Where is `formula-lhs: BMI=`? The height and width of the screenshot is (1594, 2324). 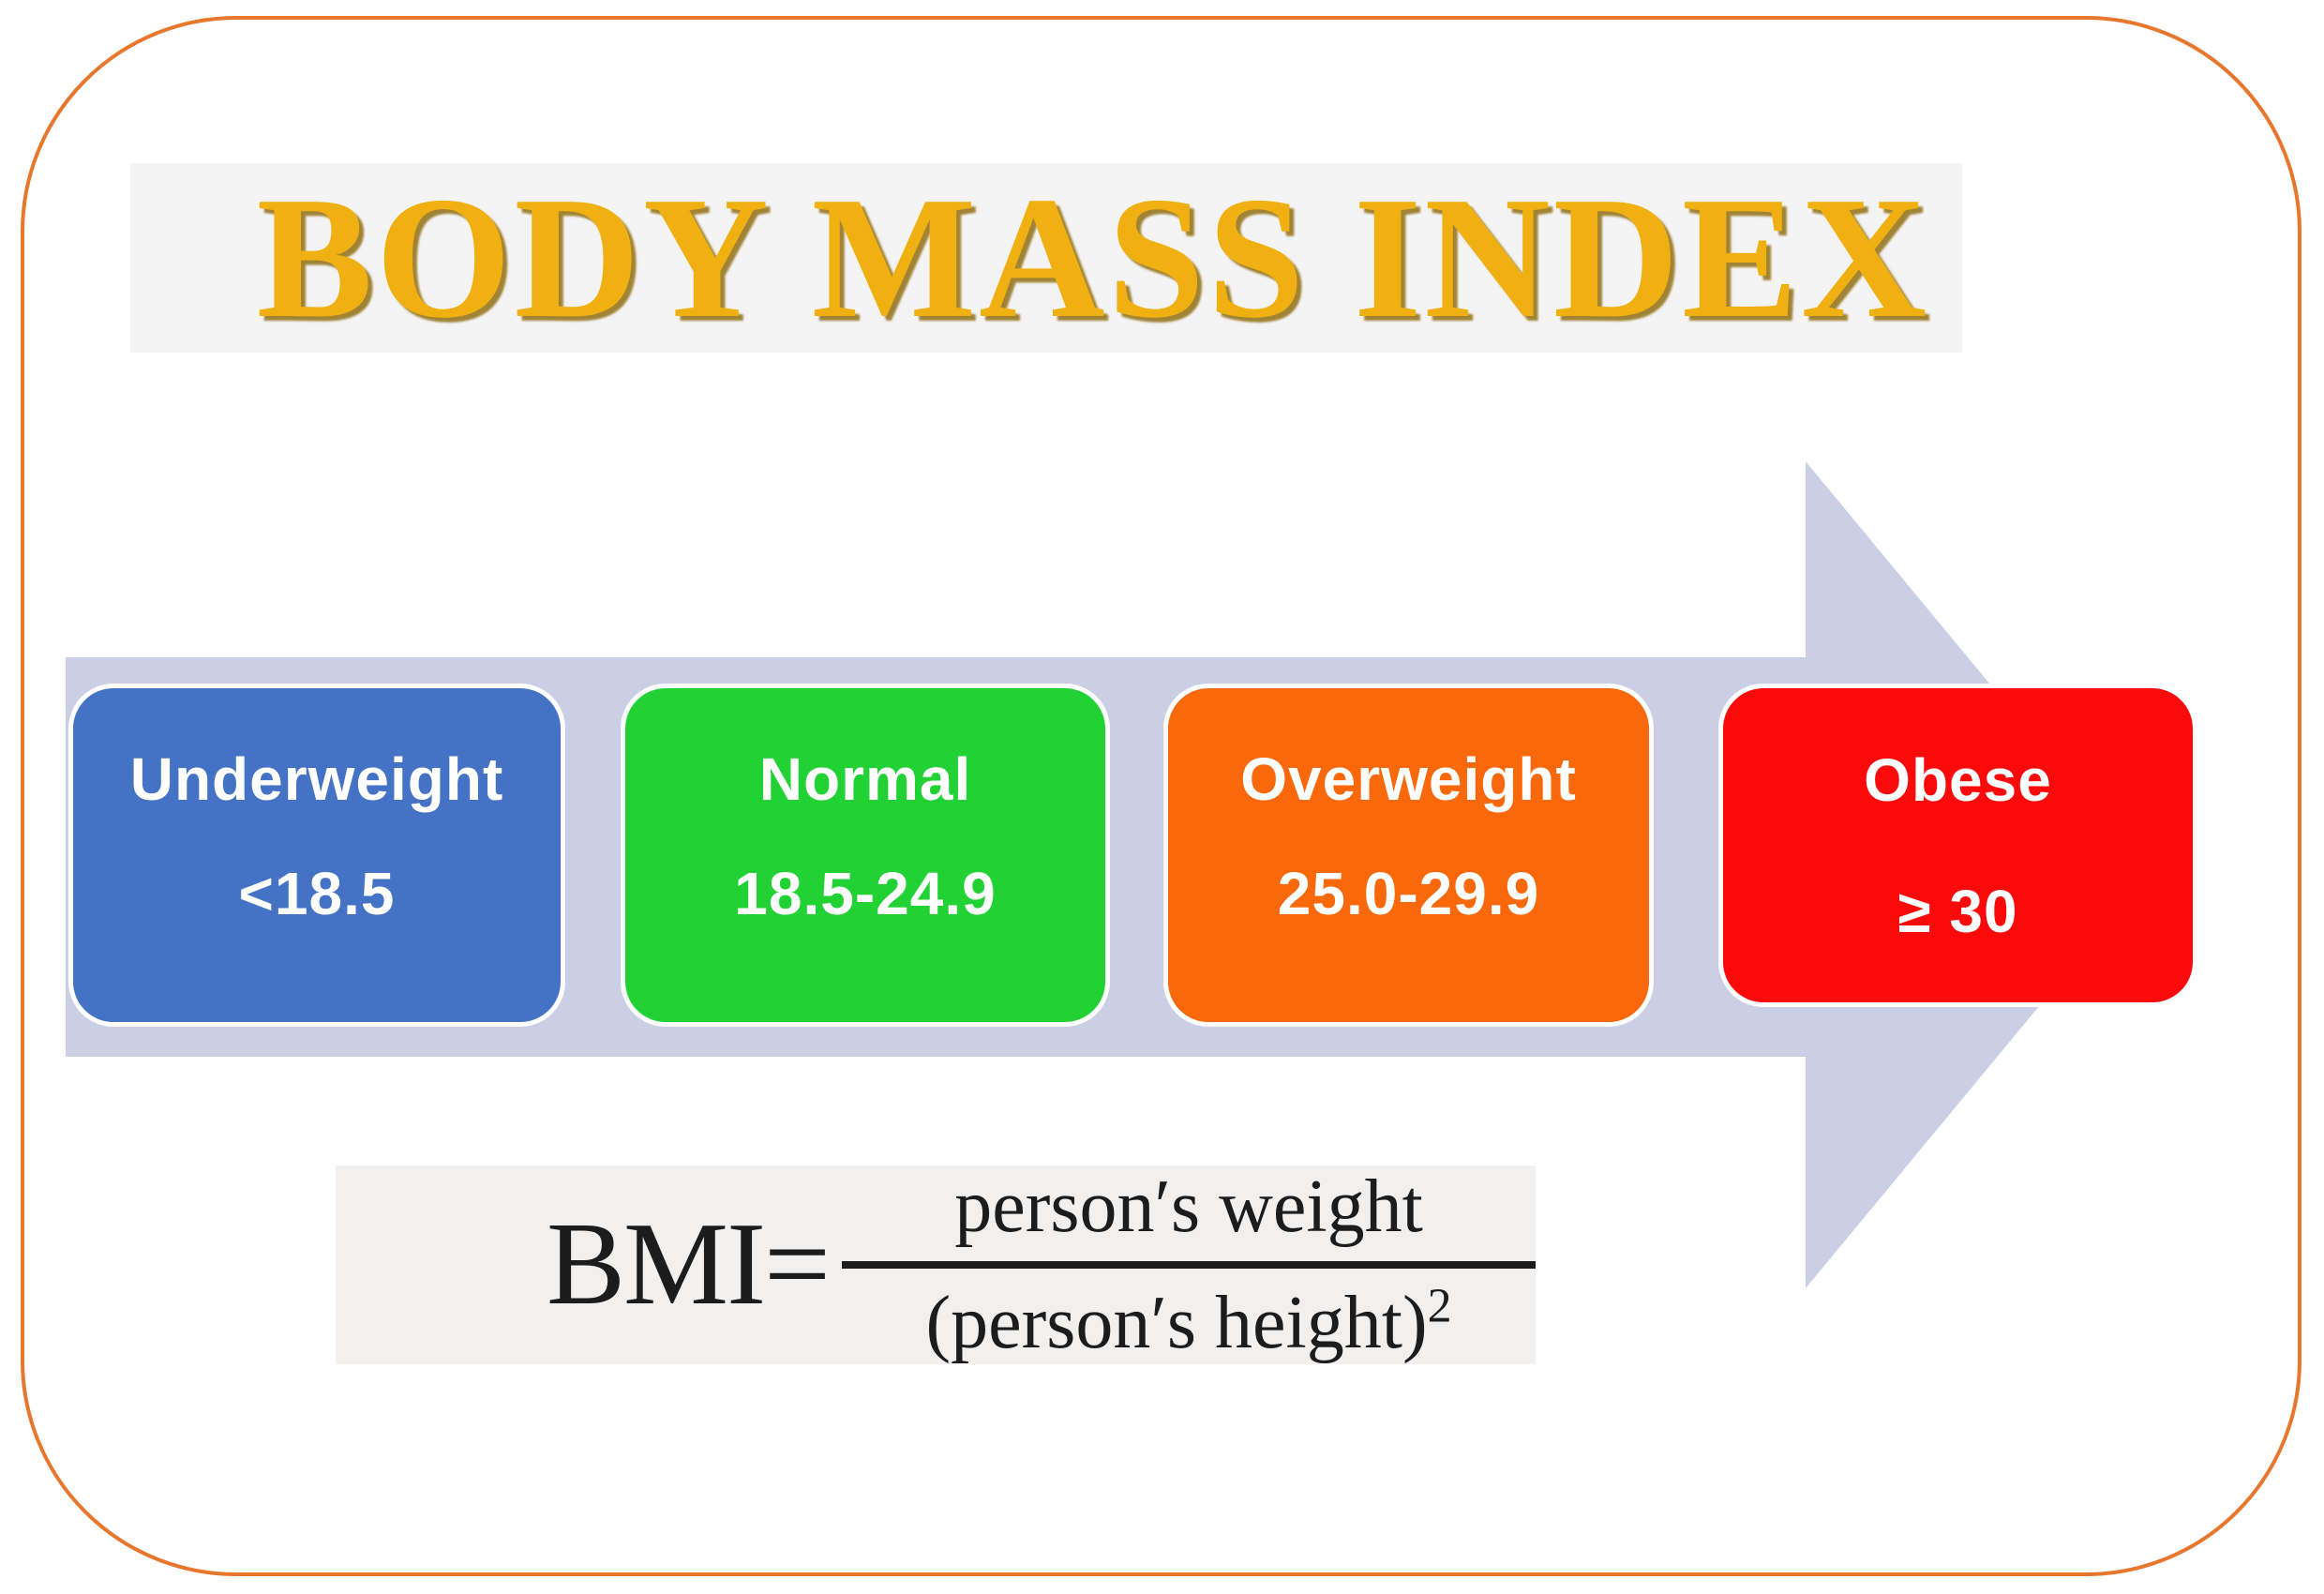 formula-lhs: BMI= is located at coordinates (689, 1264).